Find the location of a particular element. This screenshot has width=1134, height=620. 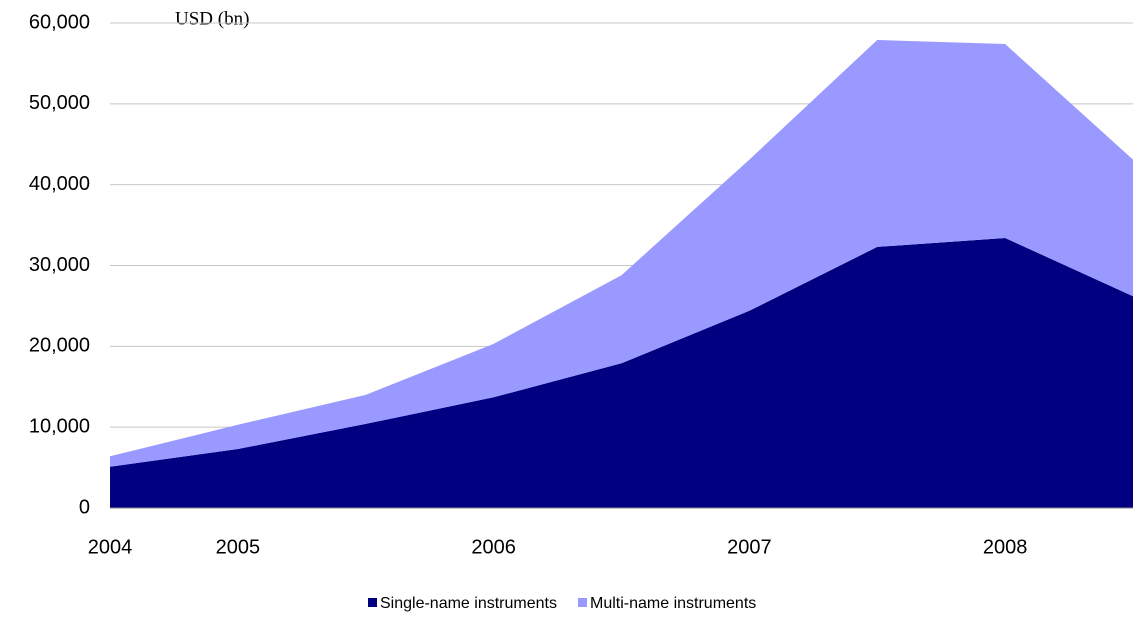

legend-label: Single-name instruments is located at coordinates (468, 603).